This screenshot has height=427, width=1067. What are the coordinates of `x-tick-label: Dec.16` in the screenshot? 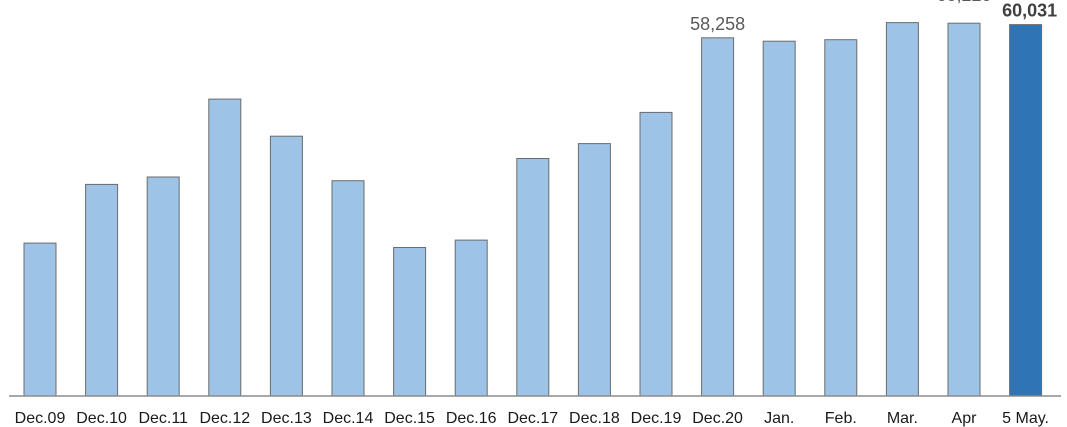 It's located at (471, 418).